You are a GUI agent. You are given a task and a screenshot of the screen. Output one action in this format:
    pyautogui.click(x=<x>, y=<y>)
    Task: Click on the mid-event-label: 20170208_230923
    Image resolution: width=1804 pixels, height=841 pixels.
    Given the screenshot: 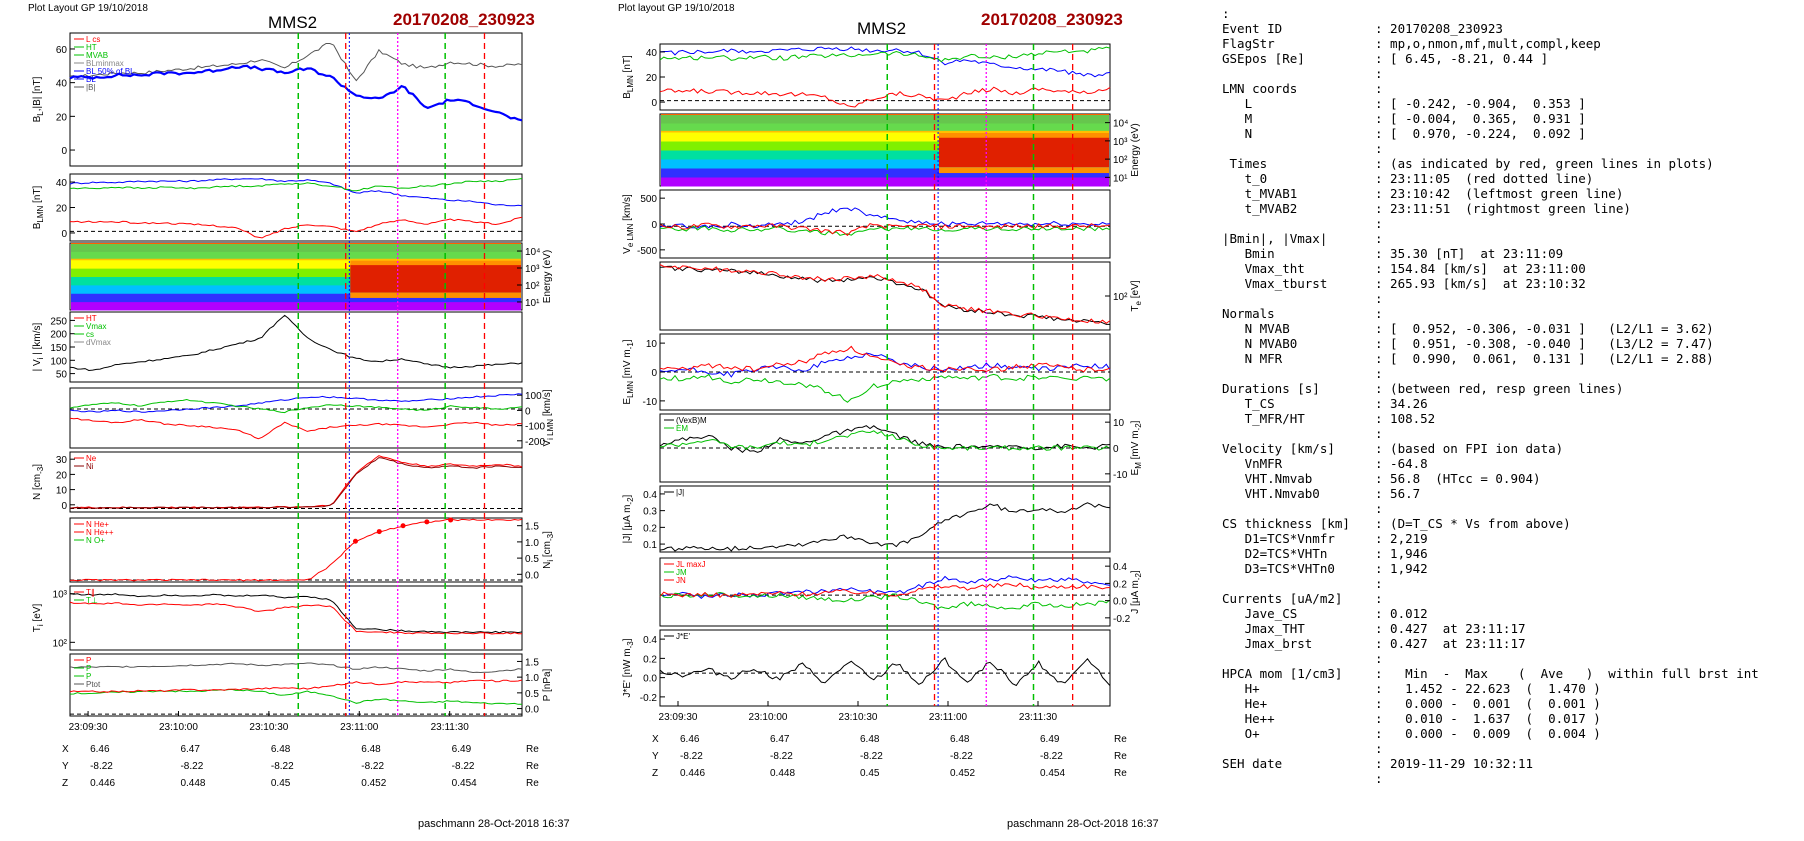 What is the action you would take?
    pyautogui.click(x=1052, y=19)
    